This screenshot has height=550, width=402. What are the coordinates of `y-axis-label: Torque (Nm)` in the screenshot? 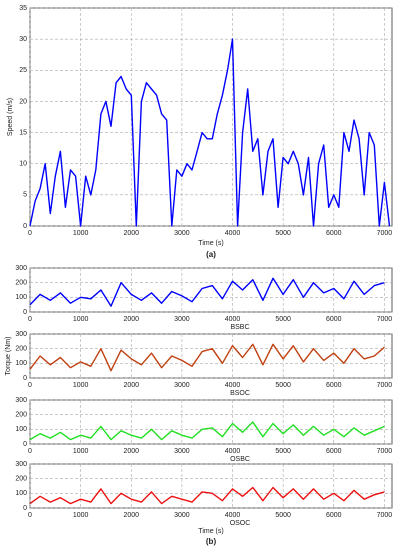 It's located at (8, 356).